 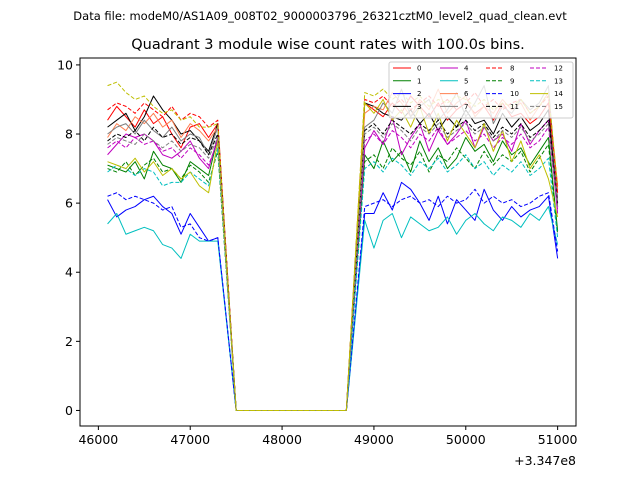 What do you see at coordinates (512, 69) in the screenshot?
I see `legend-label: 8` at bounding box center [512, 69].